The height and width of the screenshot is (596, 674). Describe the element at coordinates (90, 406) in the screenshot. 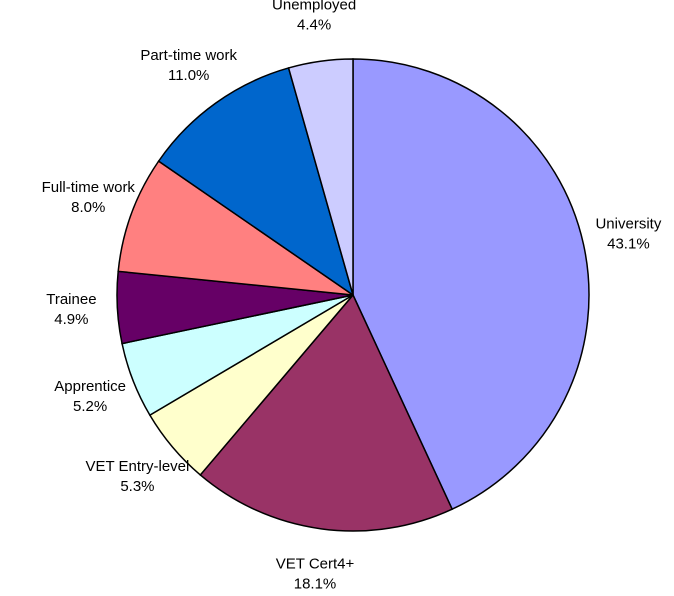

I see `slice-value-label: 5.2%` at that location.